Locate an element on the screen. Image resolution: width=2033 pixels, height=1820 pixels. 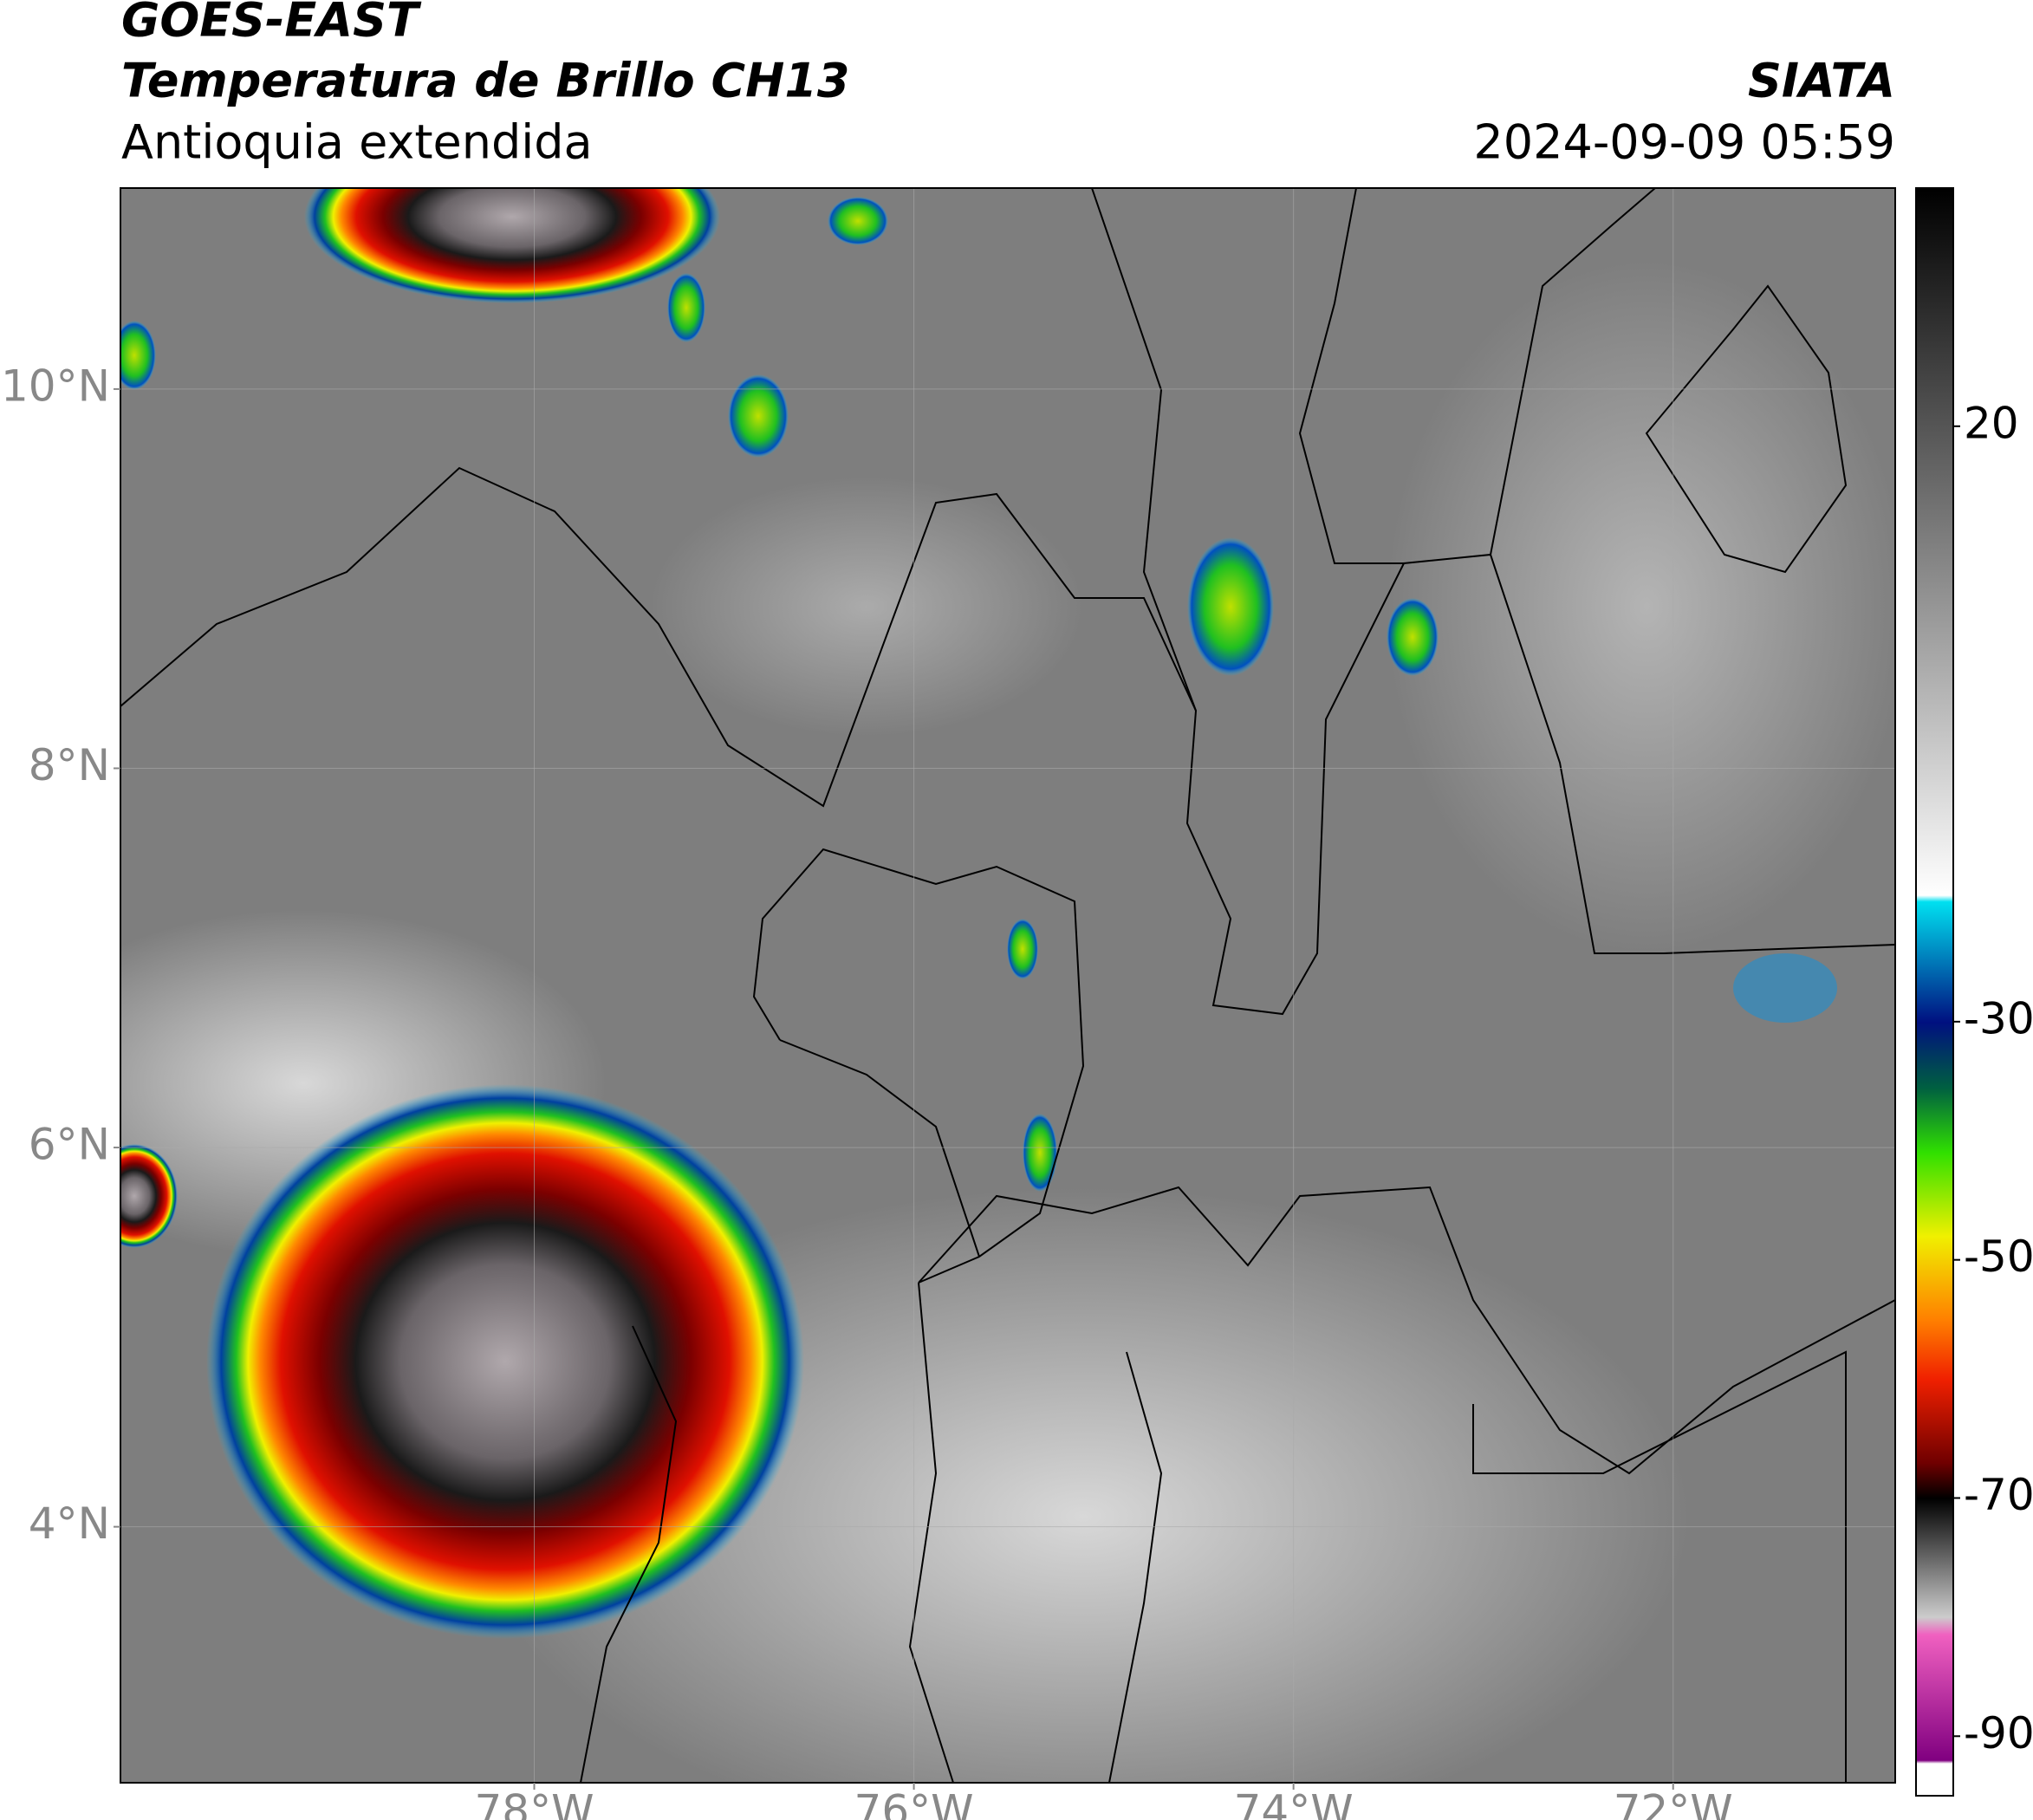
y-tick-label: 8°N is located at coordinates (69, 765).